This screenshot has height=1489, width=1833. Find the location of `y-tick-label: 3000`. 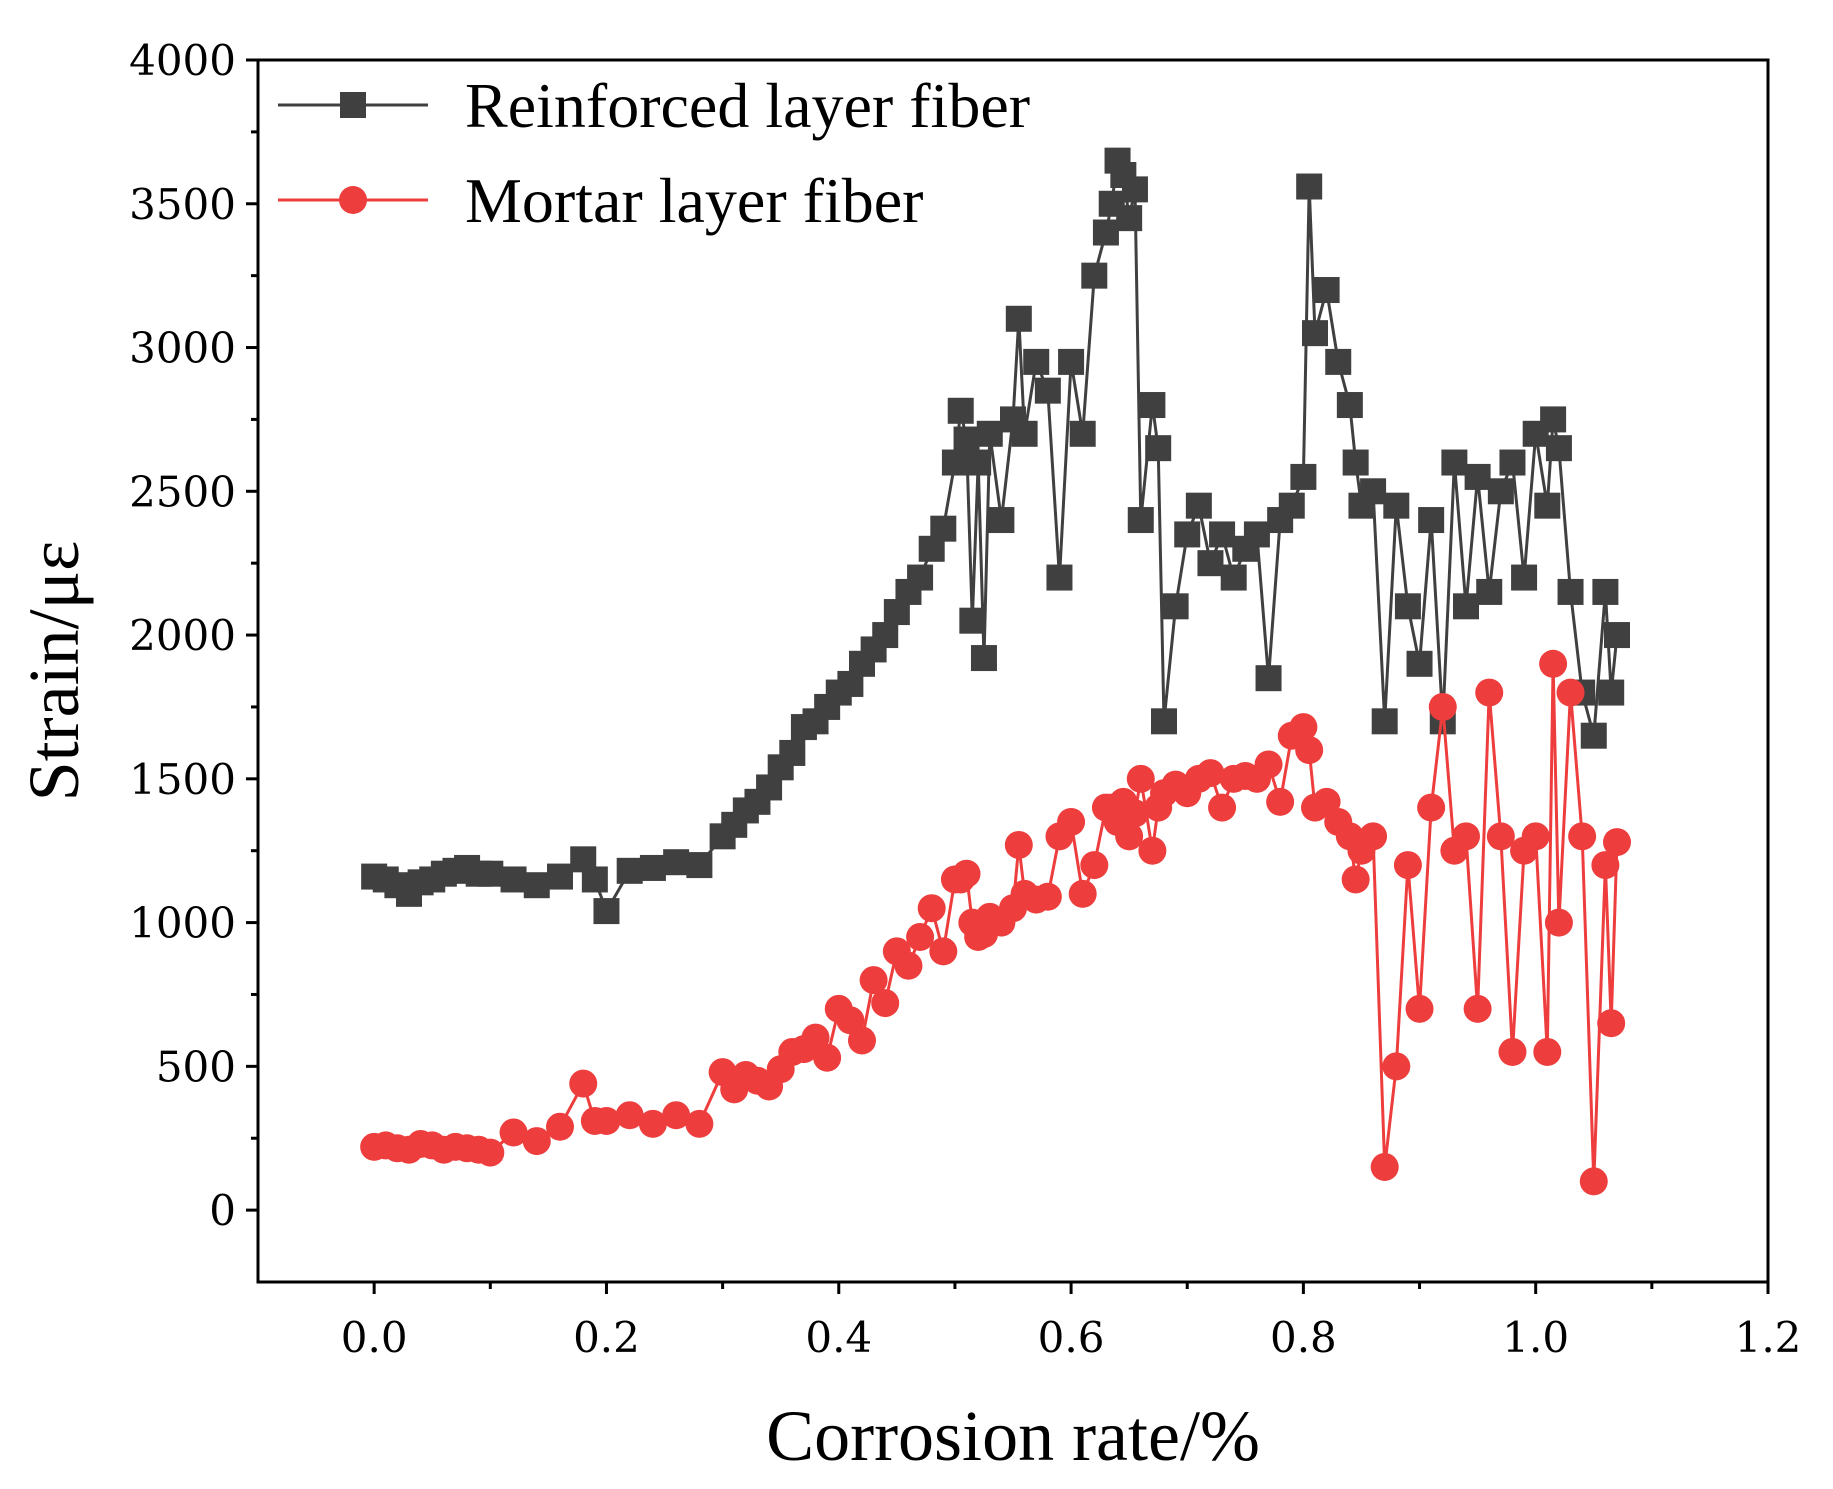

y-tick-label: 3000 is located at coordinates (182, 348).